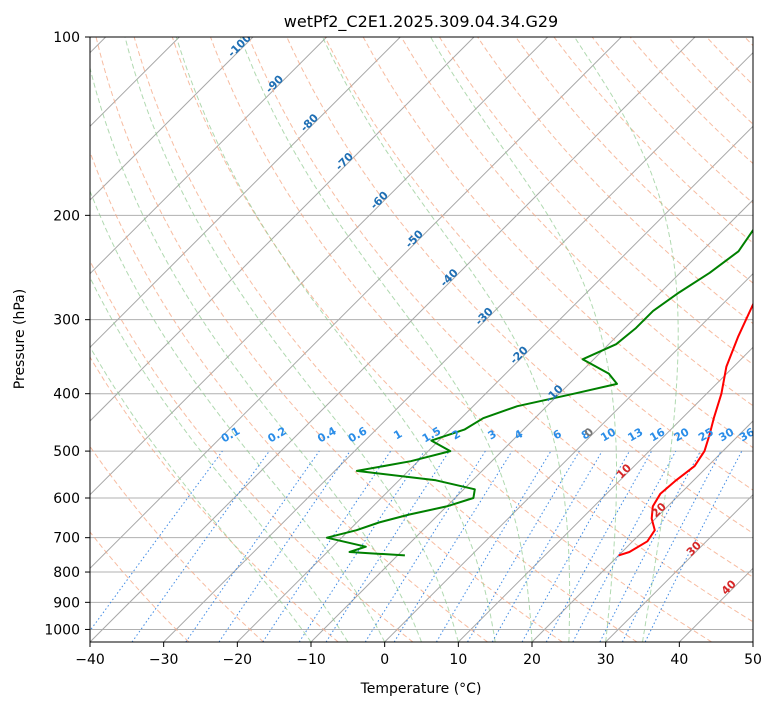 The height and width of the screenshot is (708, 775). Describe the element at coordinates (658, 434) in the screenshot. I see `mixing-ratio-label: 16` at that location.